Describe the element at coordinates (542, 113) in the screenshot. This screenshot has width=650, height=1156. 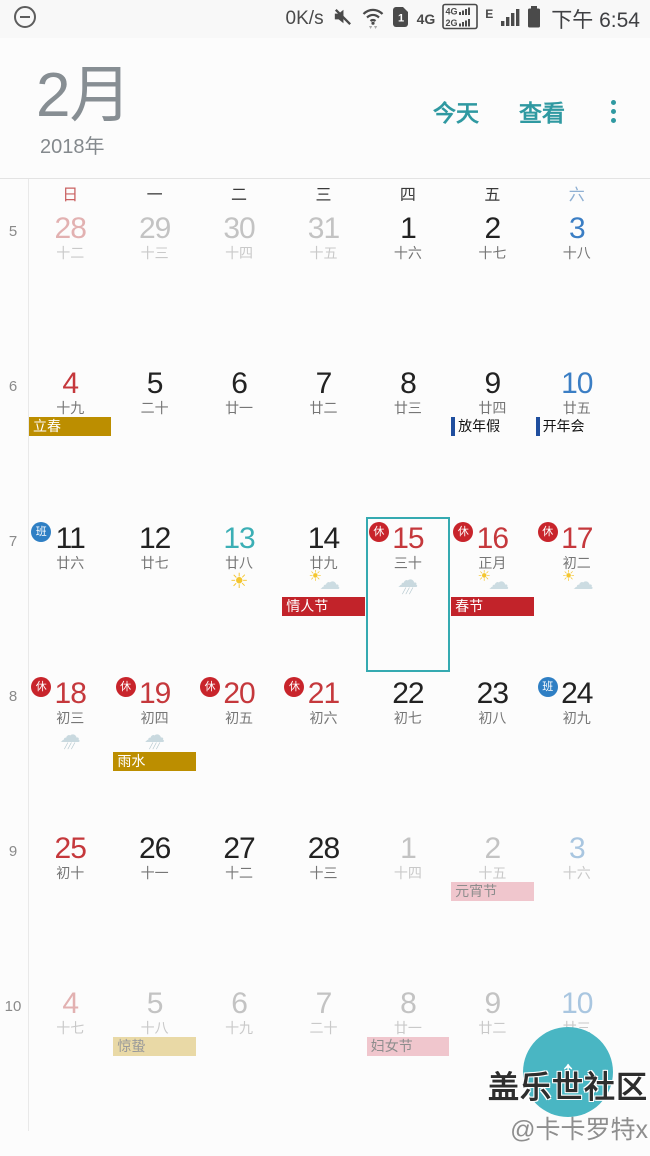
I see `view-button: 查看` at that location.